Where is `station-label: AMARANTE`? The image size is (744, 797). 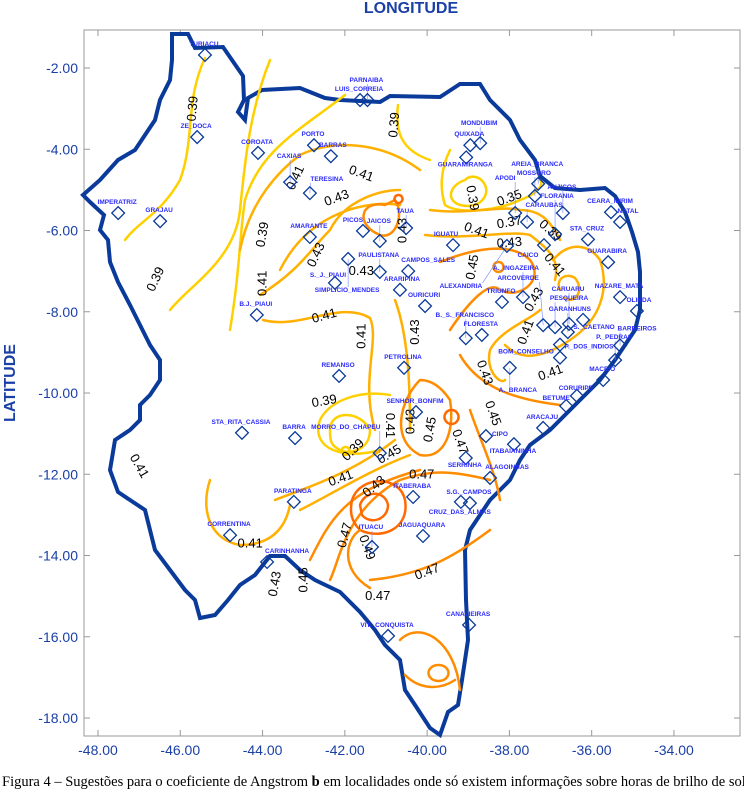
station-label: AMARANTE is located at coordinates (309, 226).